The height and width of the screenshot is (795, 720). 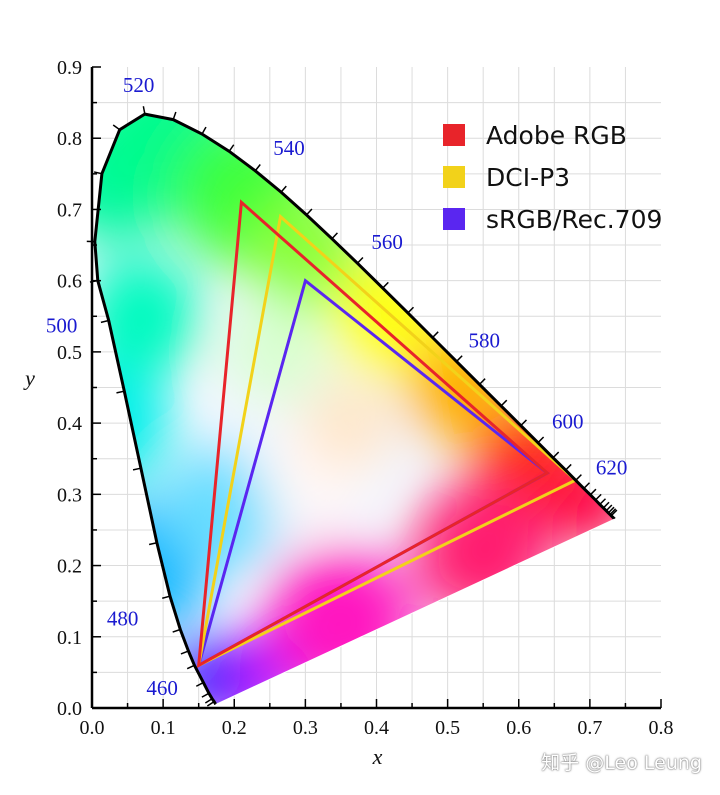 I want to click on wavelength-label: 580, so click(x=485, y=340).